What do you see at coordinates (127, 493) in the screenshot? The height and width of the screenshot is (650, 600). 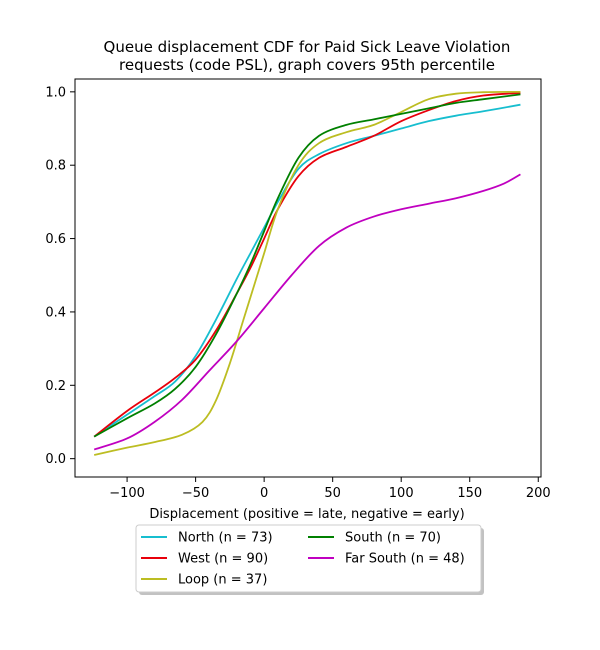 I see `x-tick-label: −100` at bounding box center [127, 493].